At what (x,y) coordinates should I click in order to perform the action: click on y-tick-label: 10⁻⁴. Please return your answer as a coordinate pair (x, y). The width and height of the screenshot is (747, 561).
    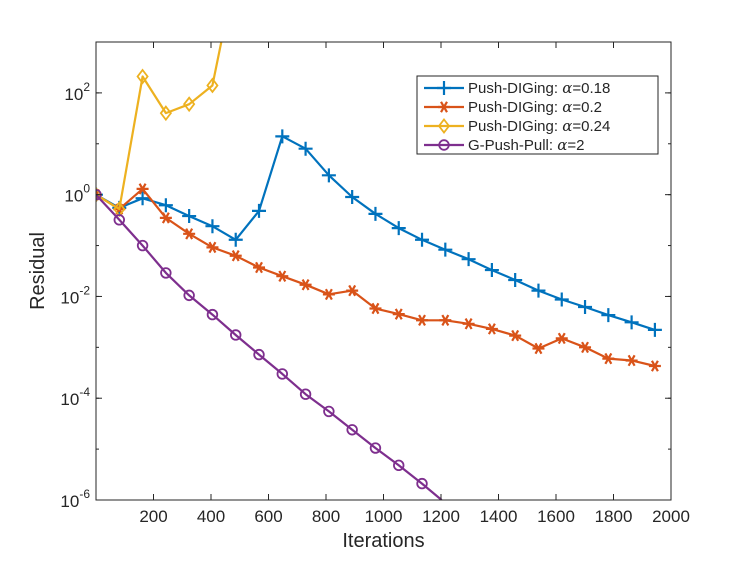
    Looking at the image, I should click on (75, 397).